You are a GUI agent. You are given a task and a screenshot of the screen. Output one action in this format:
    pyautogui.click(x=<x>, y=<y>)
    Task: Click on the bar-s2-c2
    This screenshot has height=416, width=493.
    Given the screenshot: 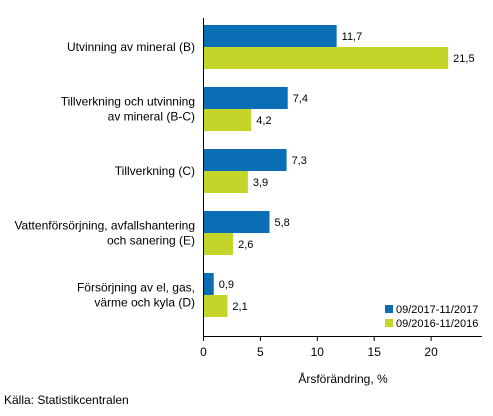 What is the action you would take?
    pyautogui.click(x=227, y=120)
    